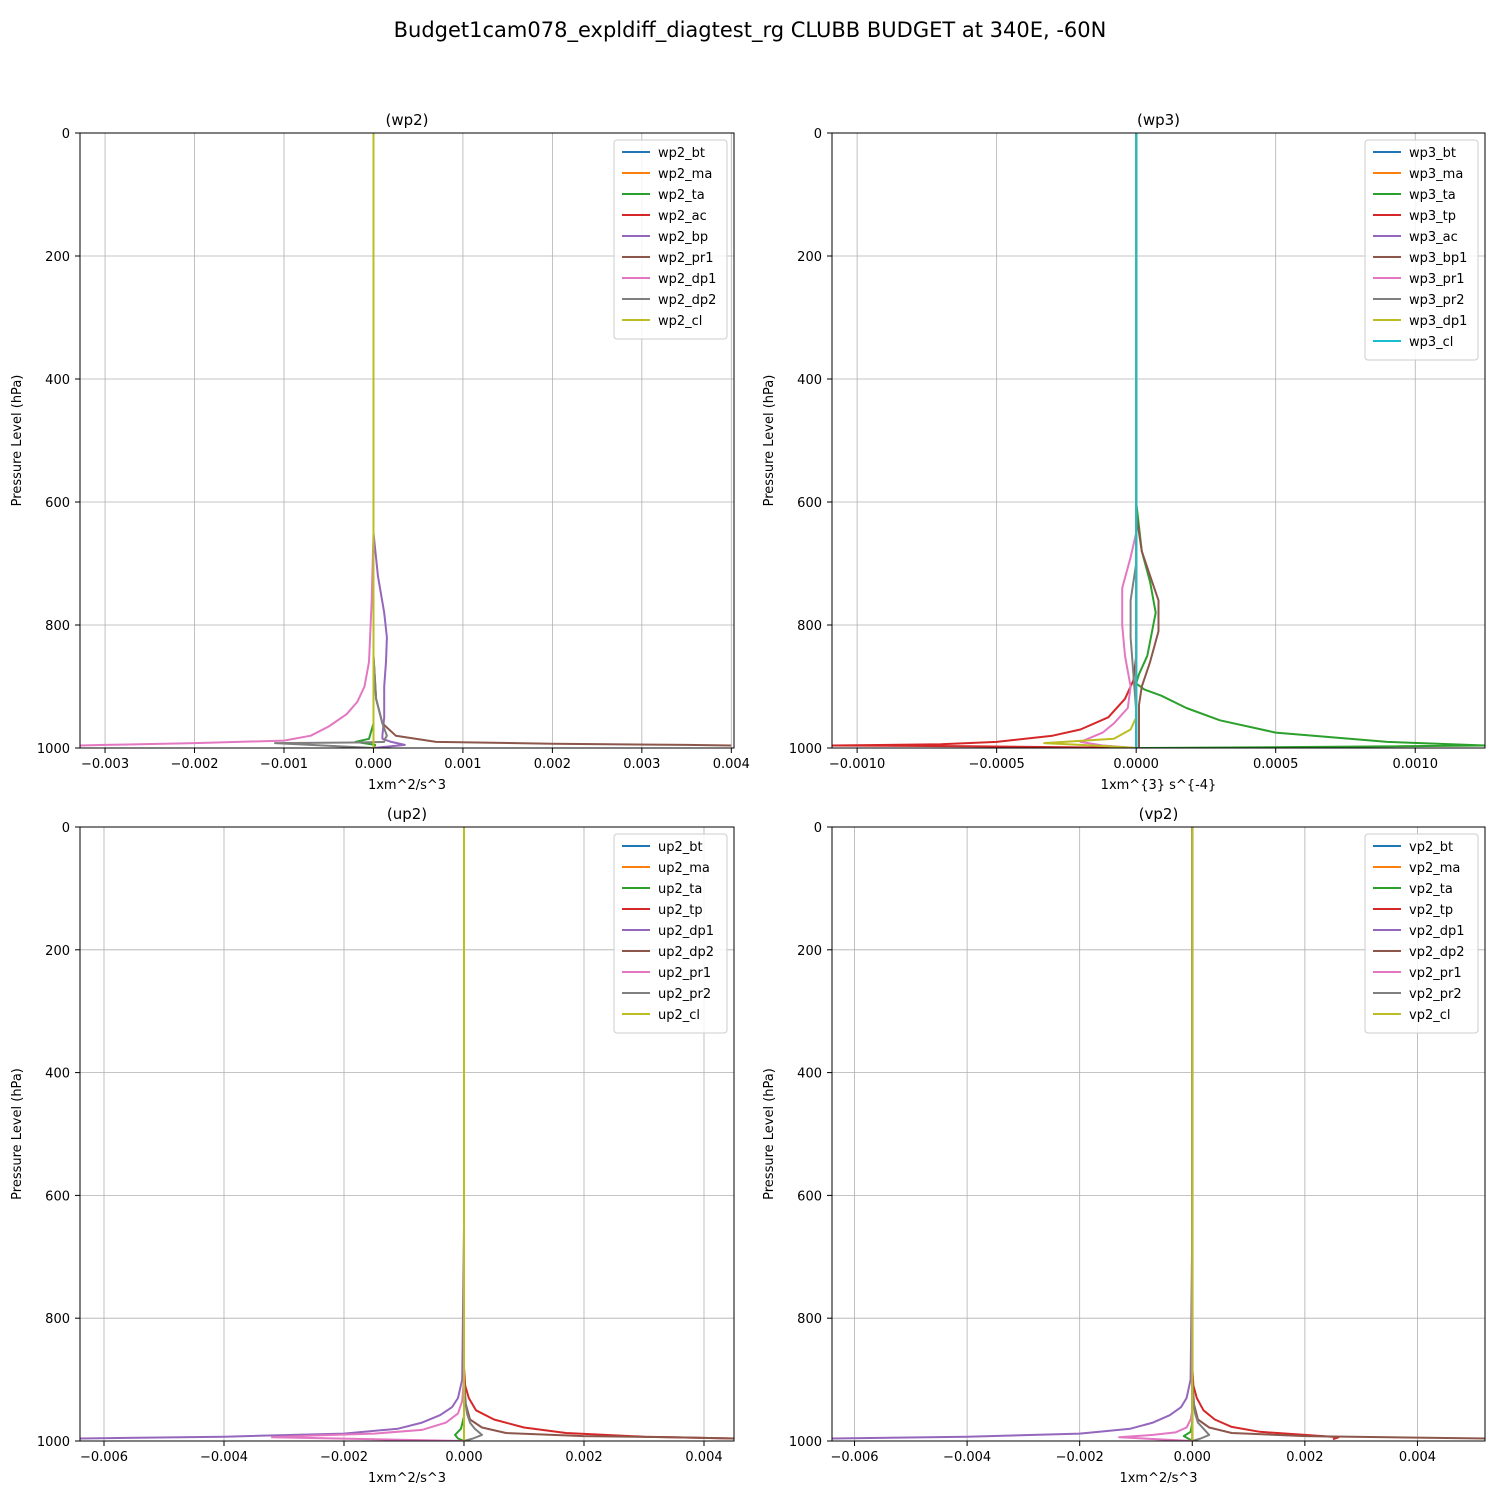 This screenshot has height=1500, width=1500. Describe the element at coordinates (389, 440) in the screenshot. I see `series-line-wp2-bp` at that location.